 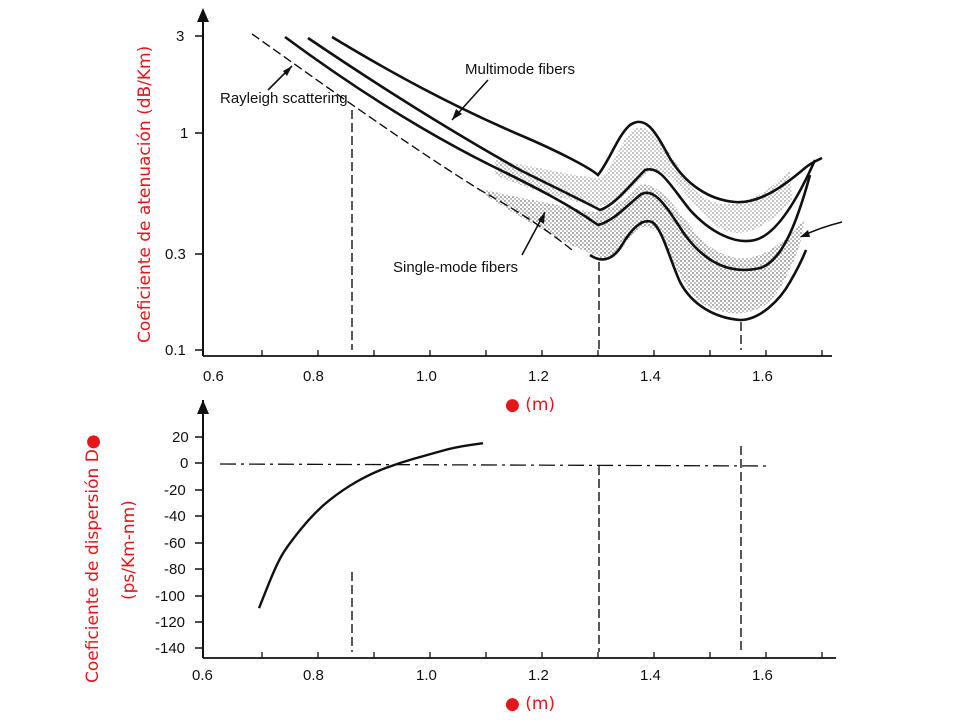 What do you see at coordinates (507, 668) in the screenshot?
I see `dispersion-x-ticks: 0.6 0.8 1.0 1.2 1.4 1.6` at bounding box center [507, 668].